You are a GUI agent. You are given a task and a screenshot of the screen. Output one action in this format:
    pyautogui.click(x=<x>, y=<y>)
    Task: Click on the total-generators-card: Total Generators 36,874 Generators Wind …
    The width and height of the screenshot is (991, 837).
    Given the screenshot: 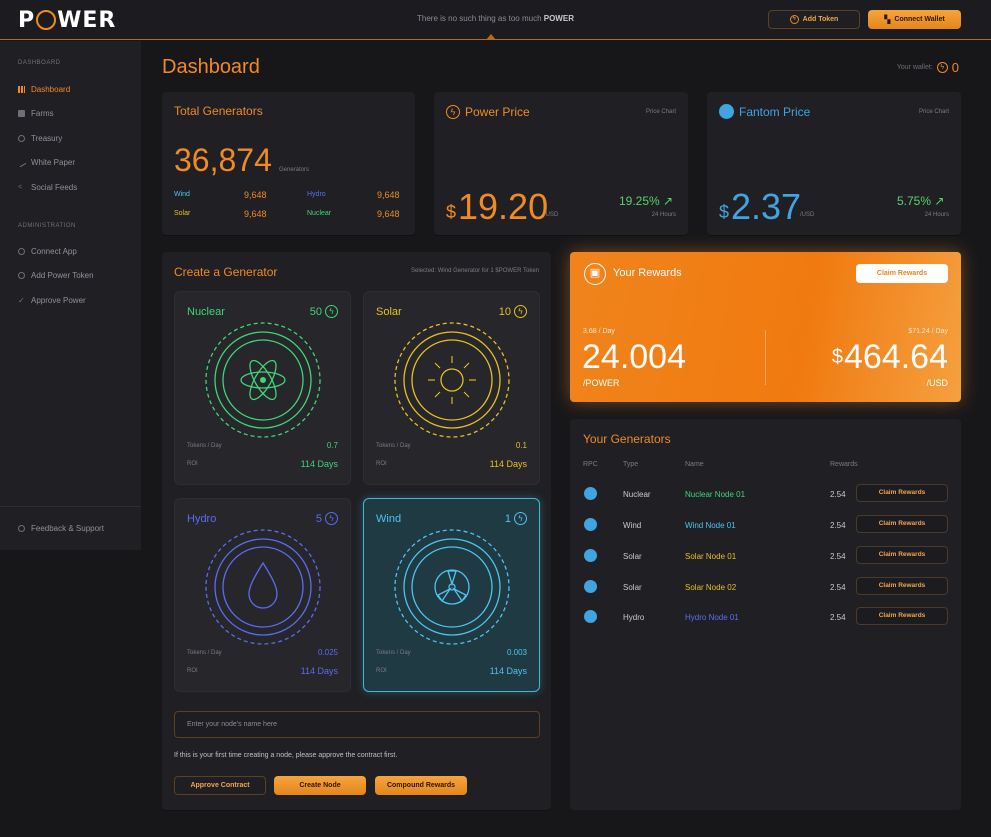 What is the action you would take?
    pyautogui.click(x=288, y=163)
    